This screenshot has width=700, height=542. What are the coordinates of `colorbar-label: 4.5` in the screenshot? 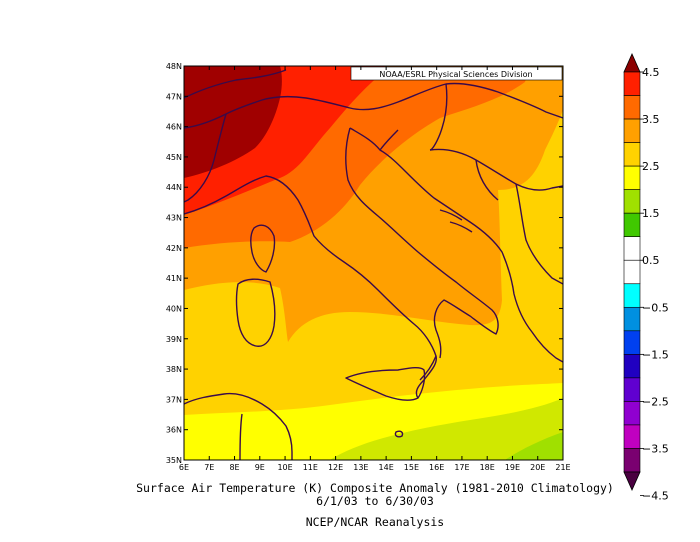 It's located at (651, 72).